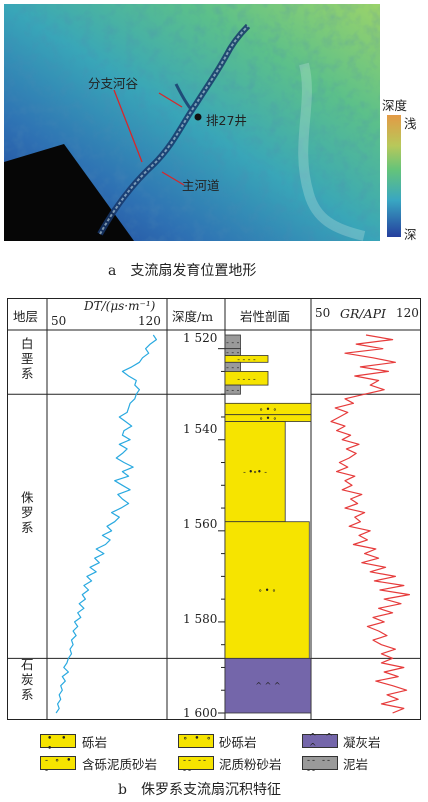 Image resolution: width=428 pixels, height=802 pixels. Describe the element at coordinates (196, 741) in the screenshot. I see `legend-swatch-sandy-conglomerate: ∘ • ∘` at that location.